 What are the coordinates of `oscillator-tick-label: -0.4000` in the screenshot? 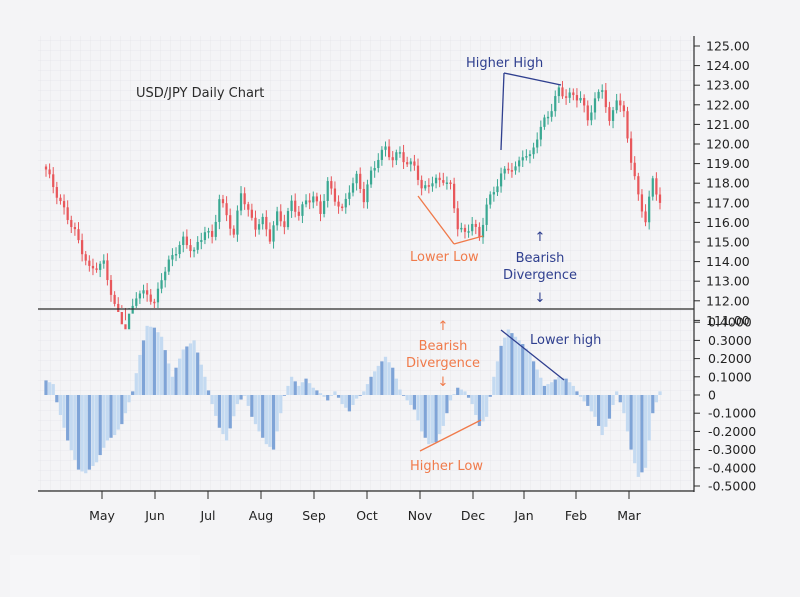 It's located at (732, 467).